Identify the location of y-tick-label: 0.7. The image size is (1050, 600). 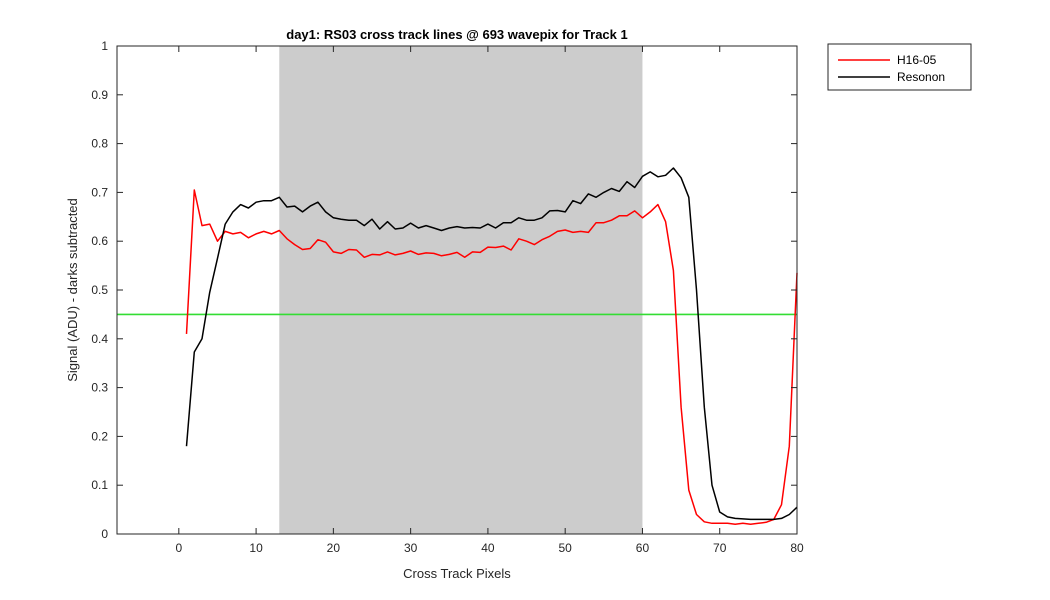
(99, 192).